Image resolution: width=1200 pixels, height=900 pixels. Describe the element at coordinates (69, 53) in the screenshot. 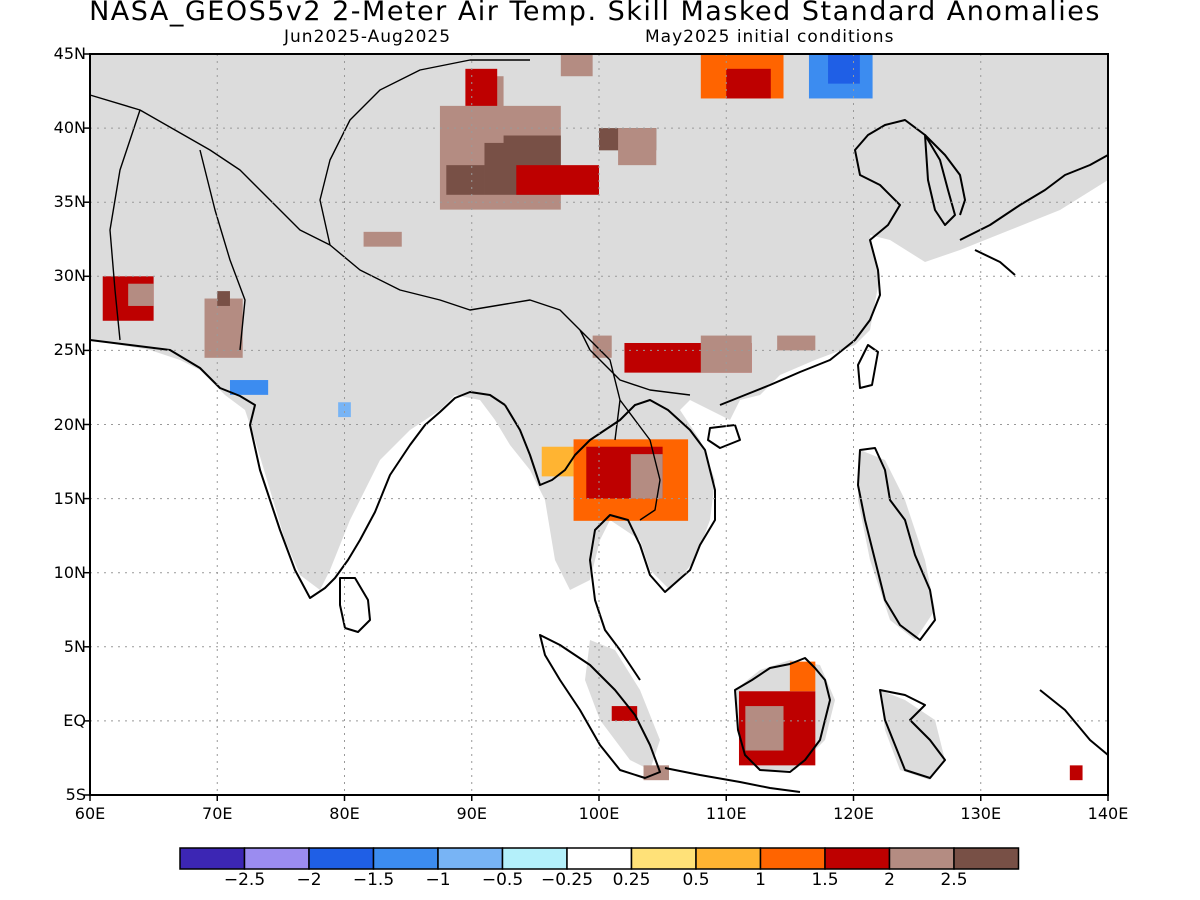

I see `lat-tick-label: 45N` at that location.